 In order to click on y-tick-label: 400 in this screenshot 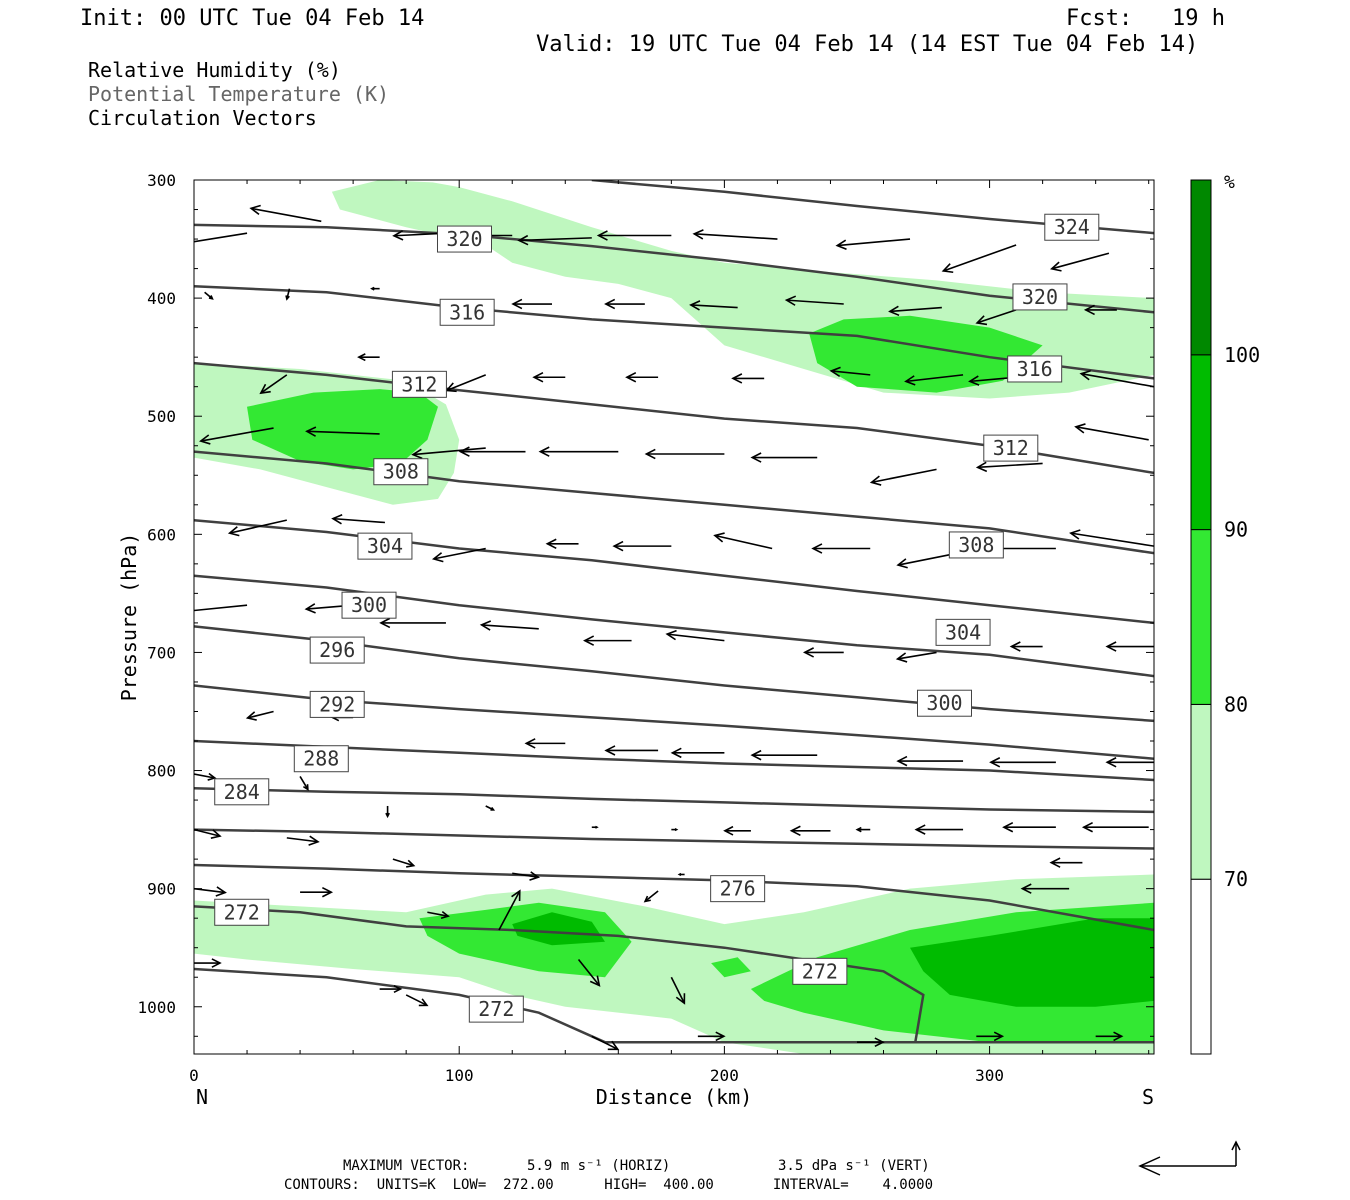, I will do `click(161, 298)`.